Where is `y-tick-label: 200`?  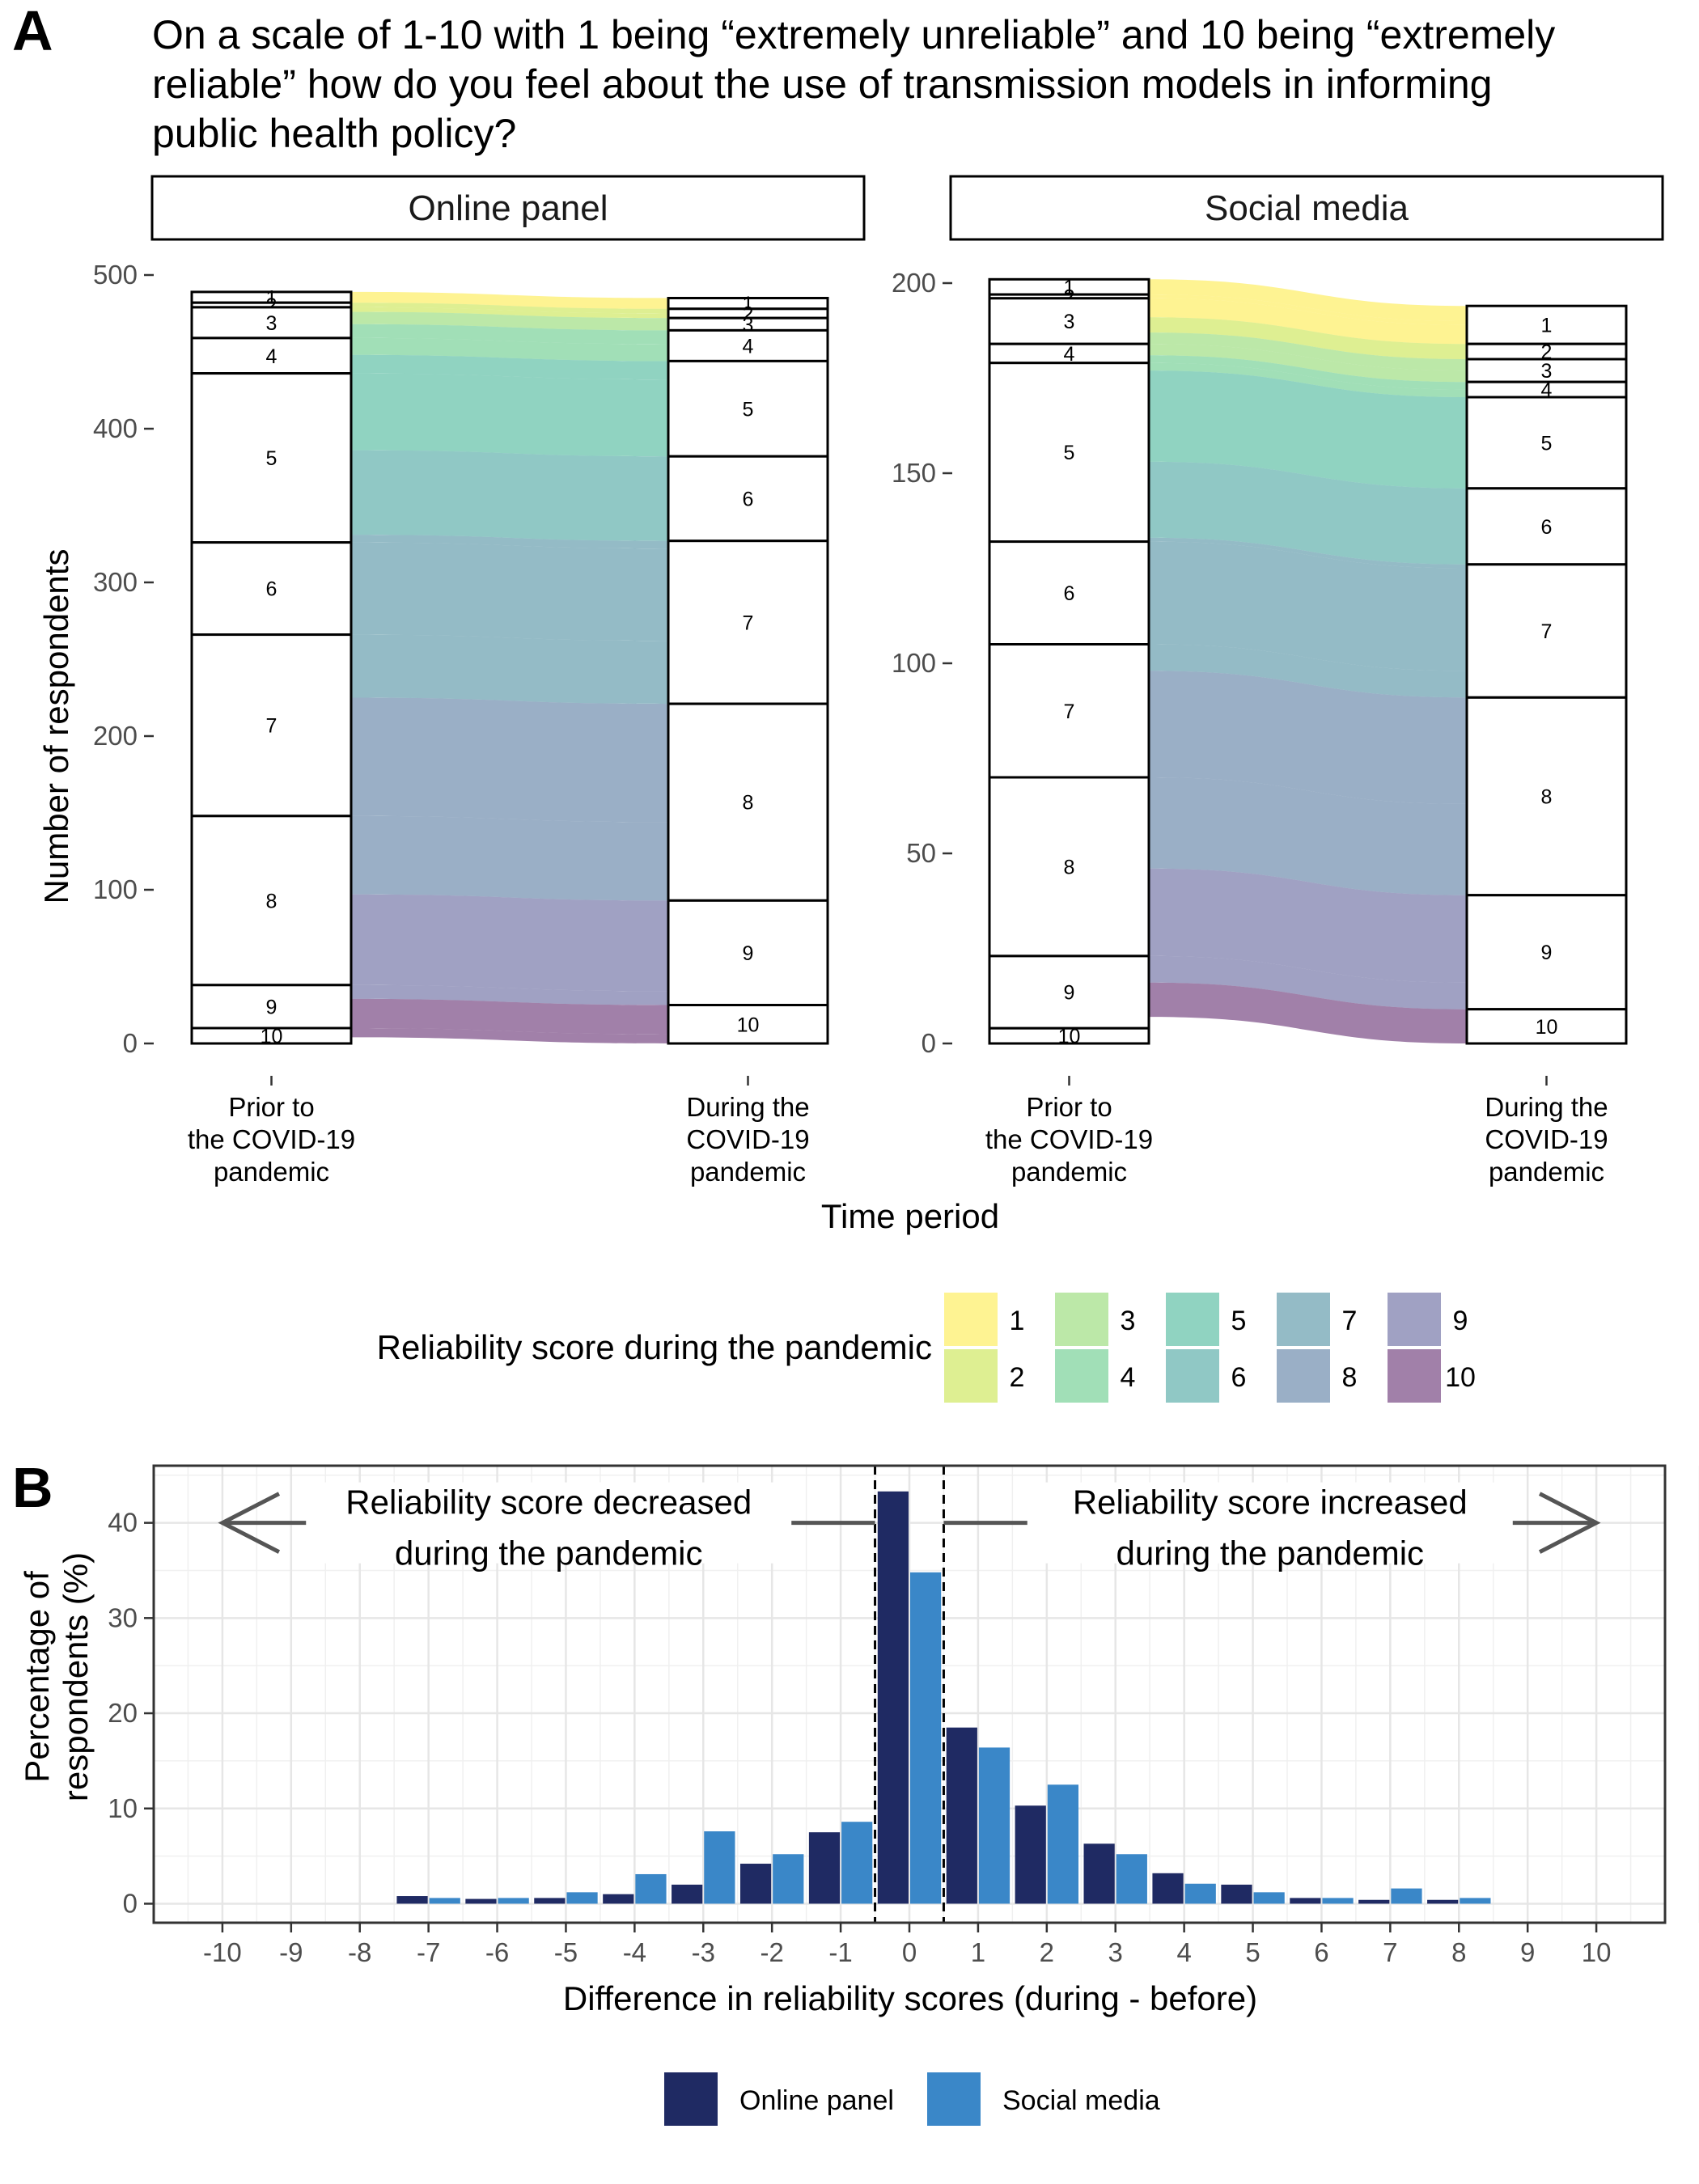
y-tick-label: 200 is located at coordinates (115, 736).